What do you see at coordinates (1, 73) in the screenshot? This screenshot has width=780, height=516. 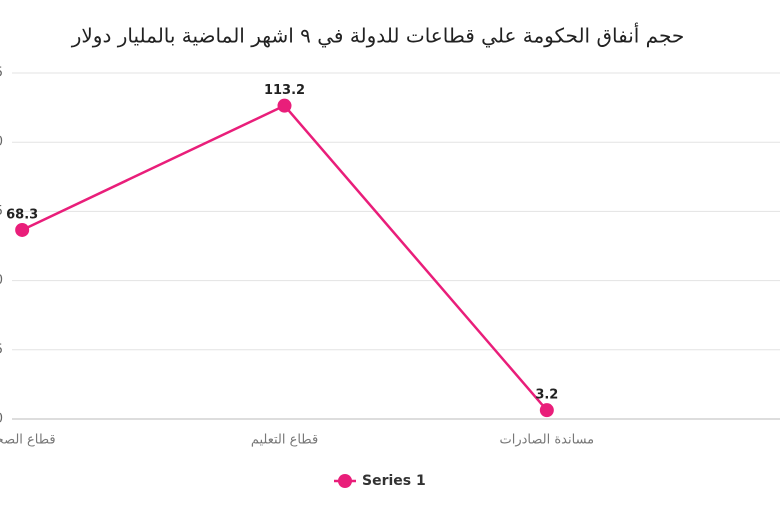 I see `y-tick-label: 125` at bounding box center [1, 73].